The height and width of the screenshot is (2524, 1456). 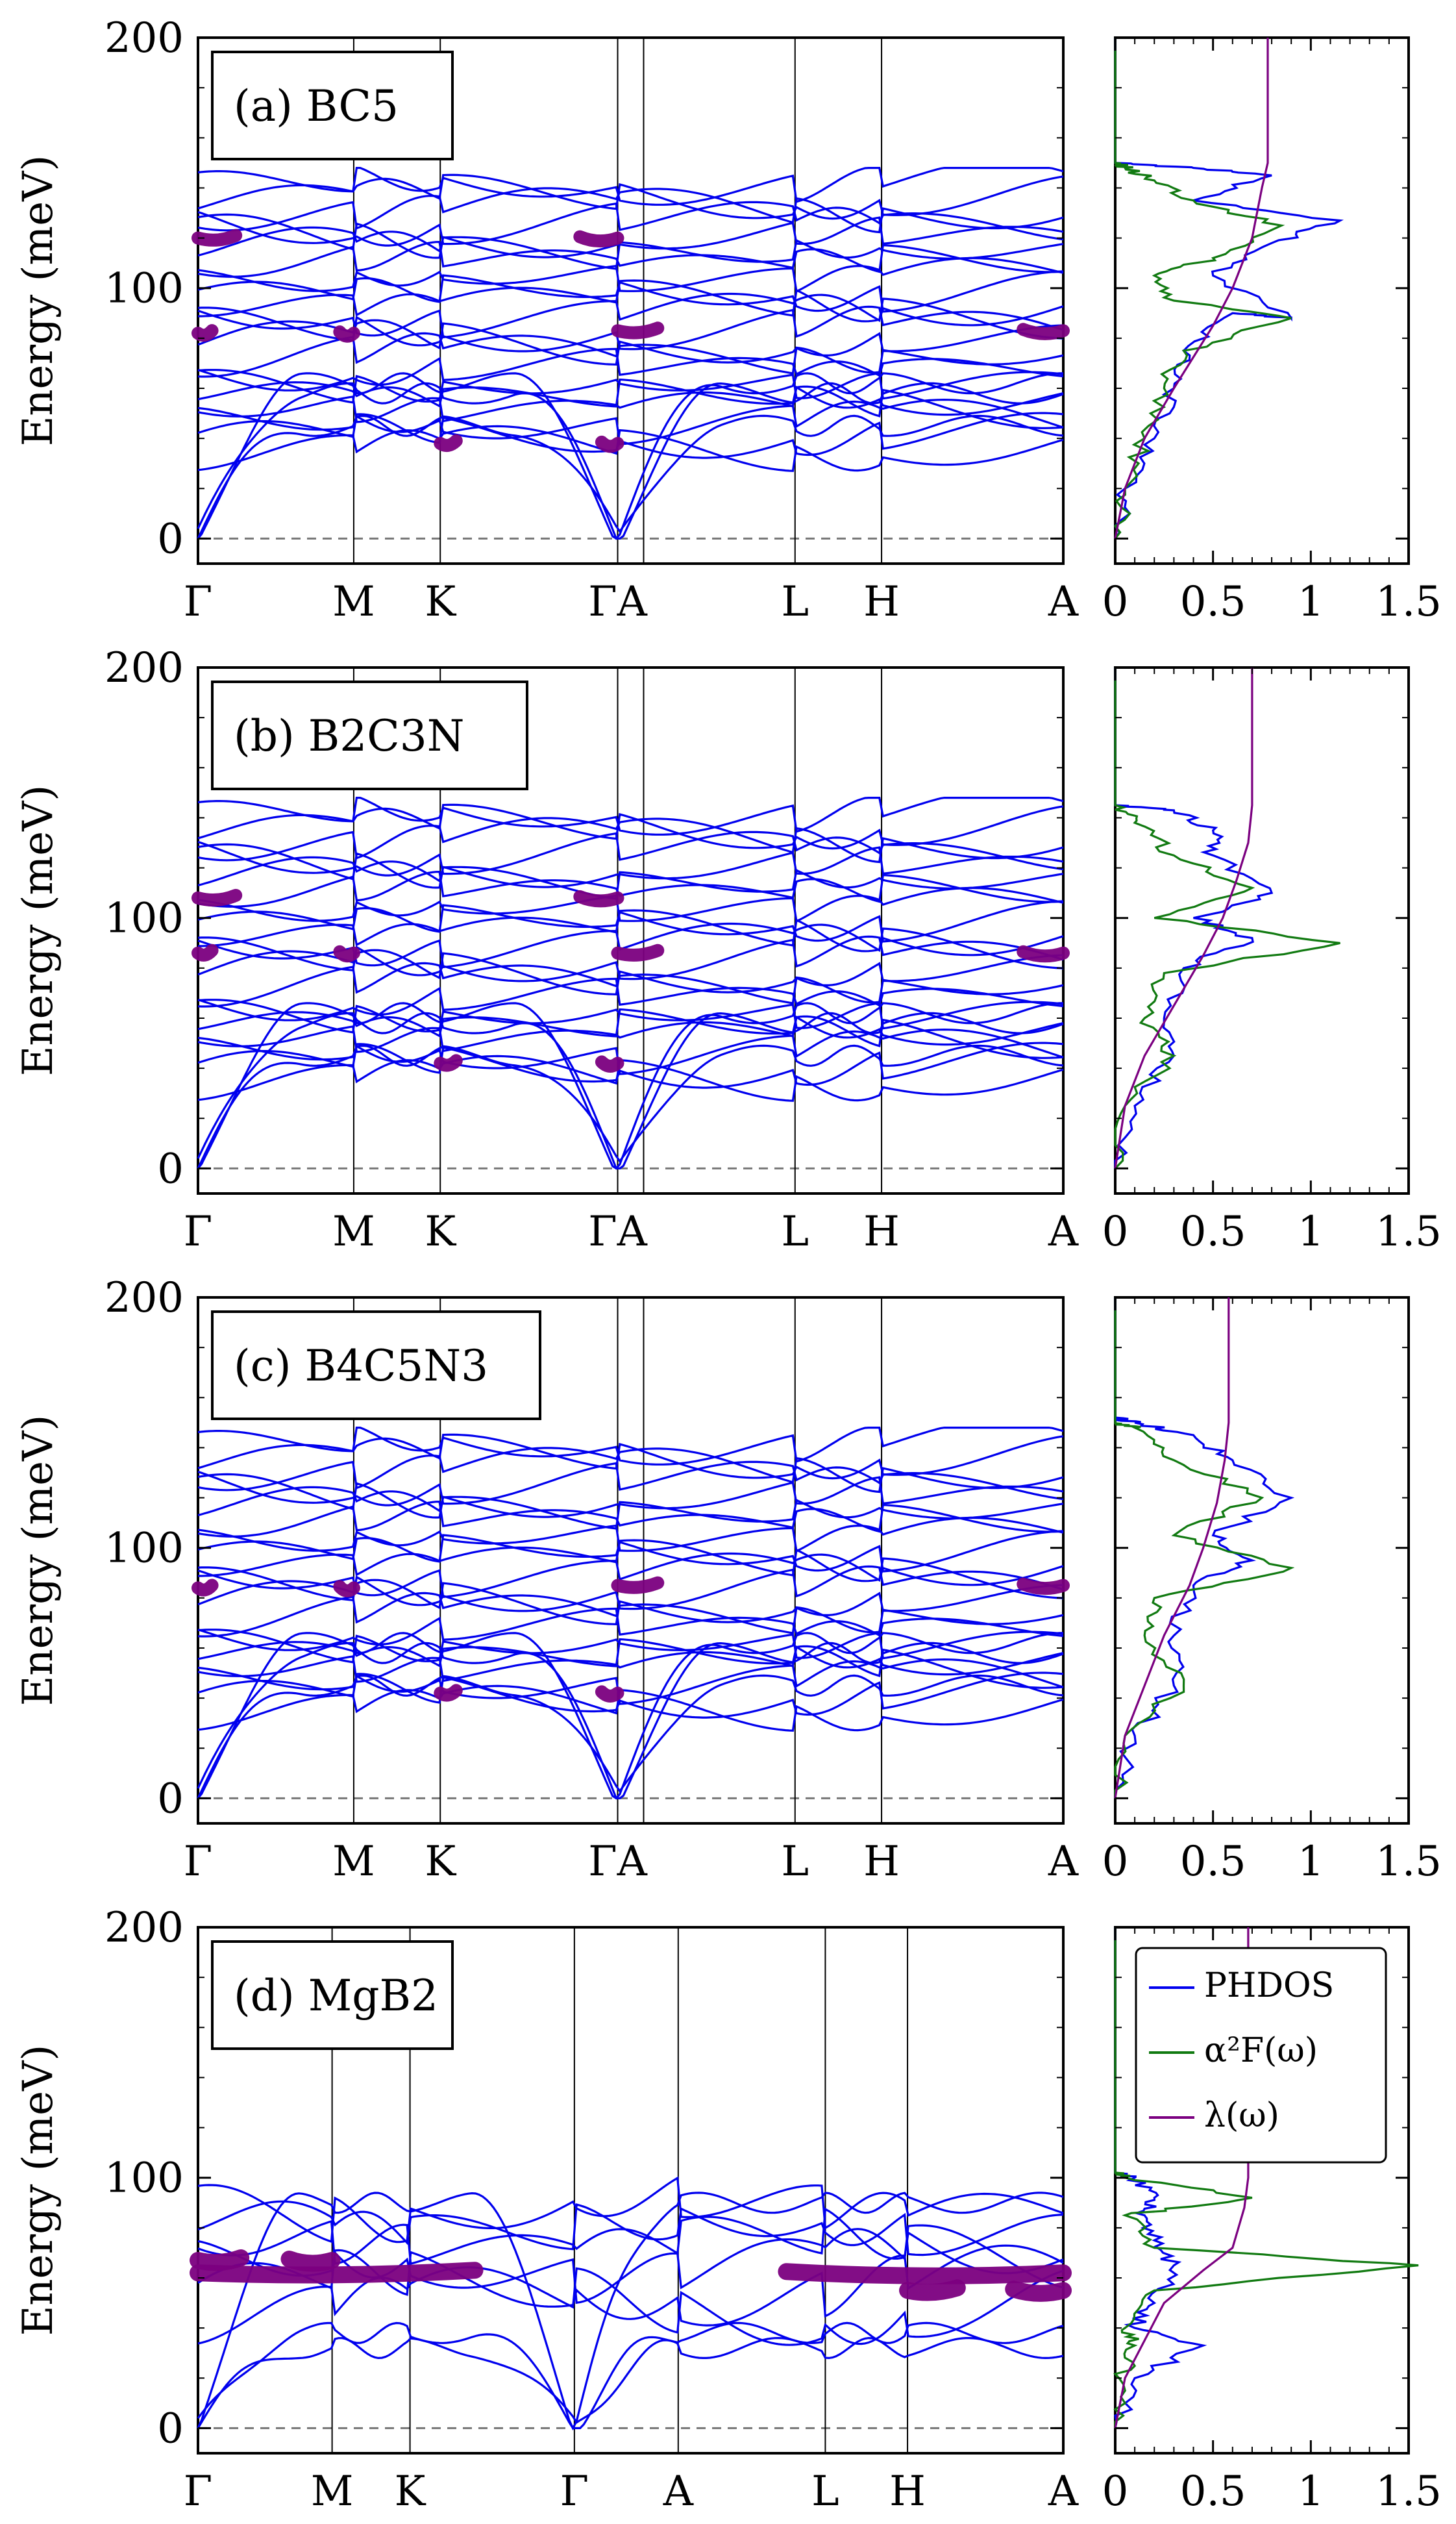 I want to click on legend: PHDOS α²F(ω) λ(ω), so click(x=1261, y=2055).